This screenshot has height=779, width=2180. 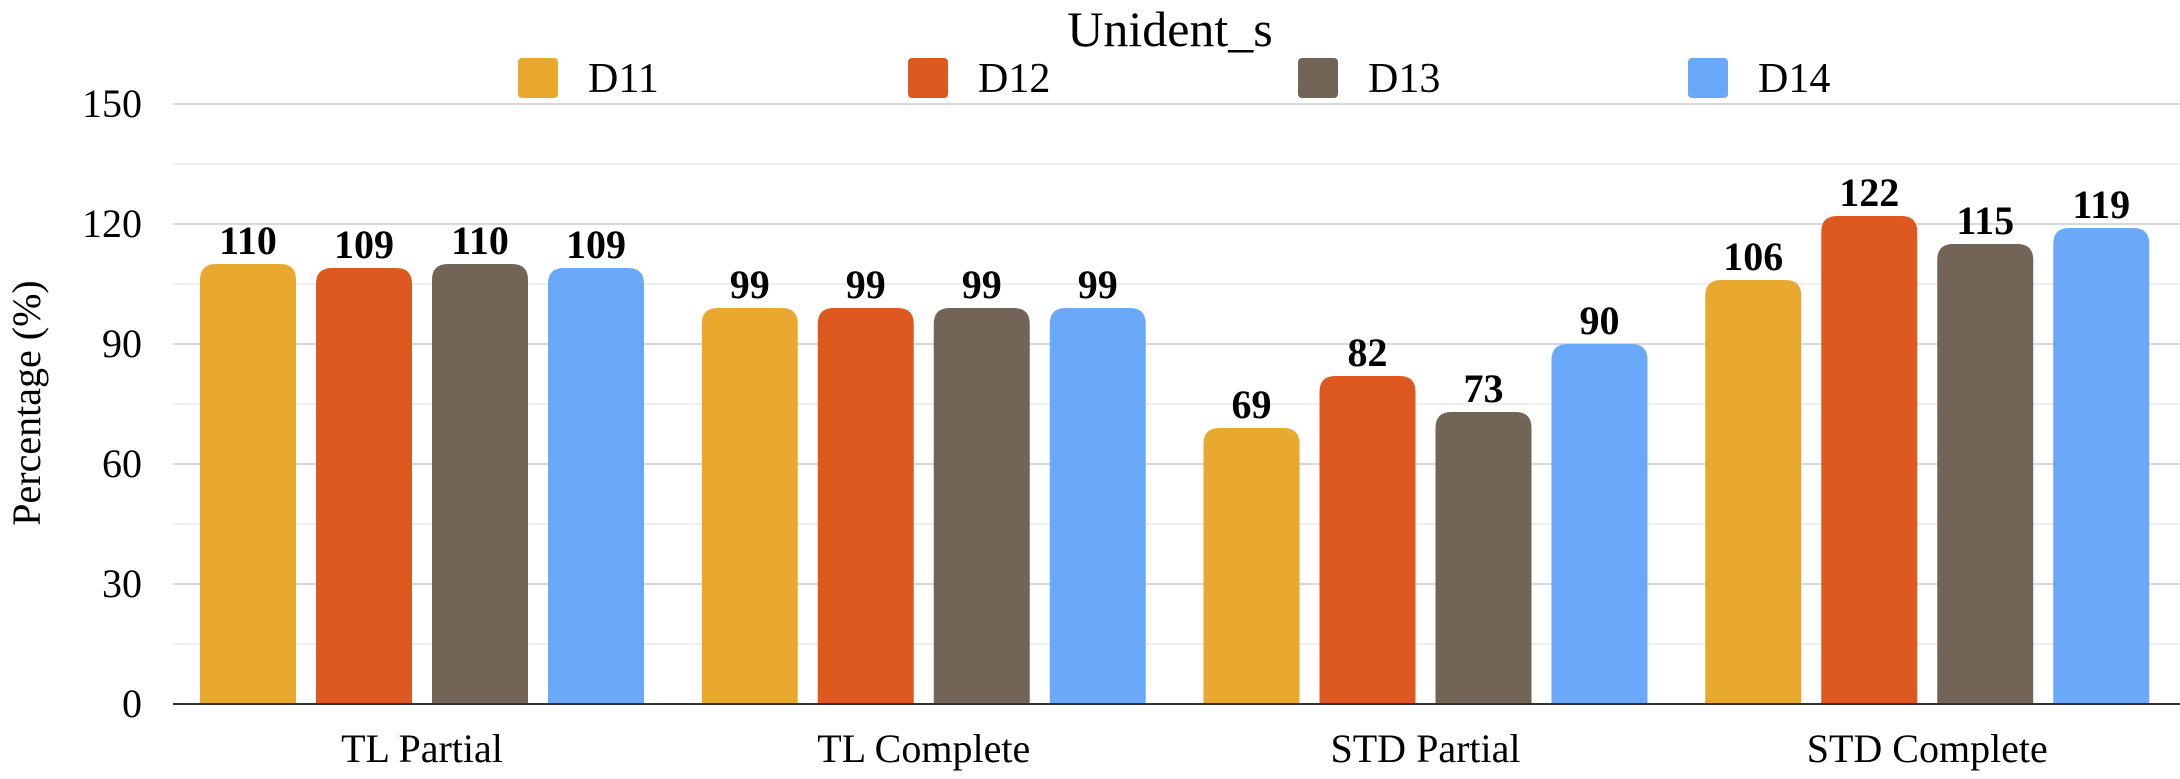 I want to click on chart-title: Unident_s, so click(x=1170, y=29).